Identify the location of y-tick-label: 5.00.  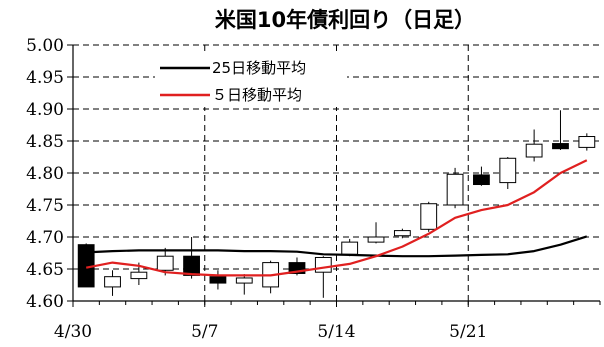
(45, 46).